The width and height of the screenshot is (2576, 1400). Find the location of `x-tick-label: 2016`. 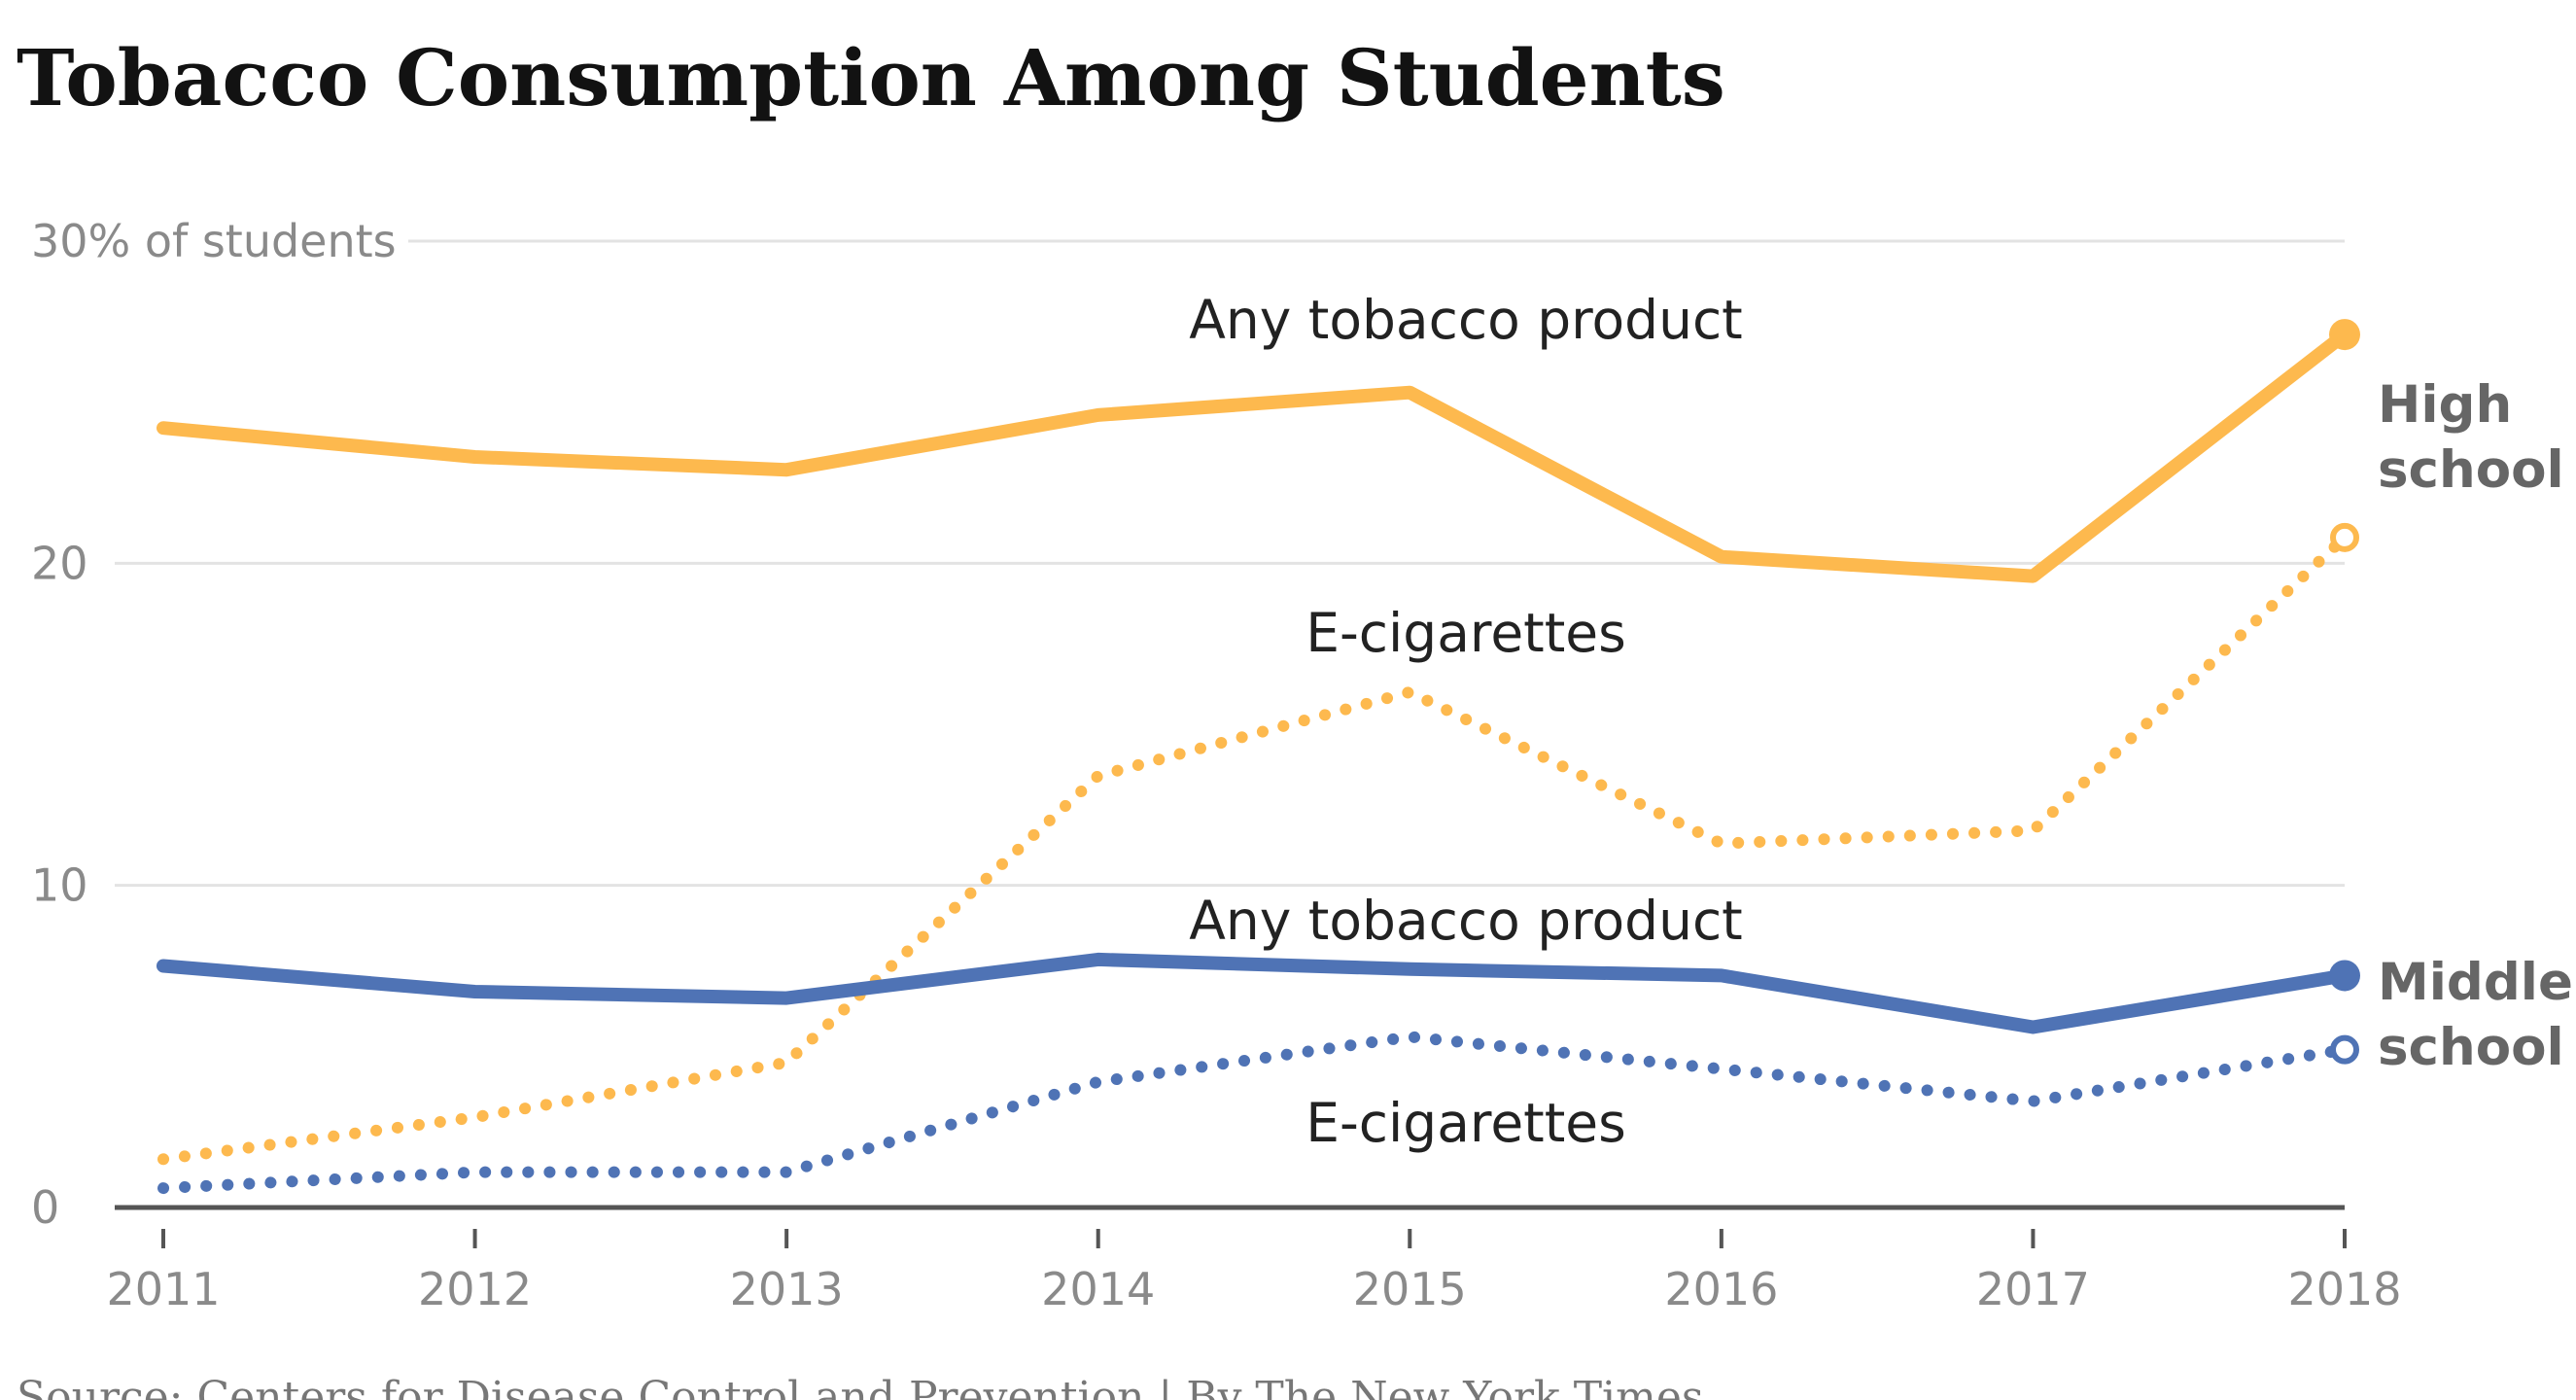

x-tick-label: 2016 is located at coordinates (1721, 1289).